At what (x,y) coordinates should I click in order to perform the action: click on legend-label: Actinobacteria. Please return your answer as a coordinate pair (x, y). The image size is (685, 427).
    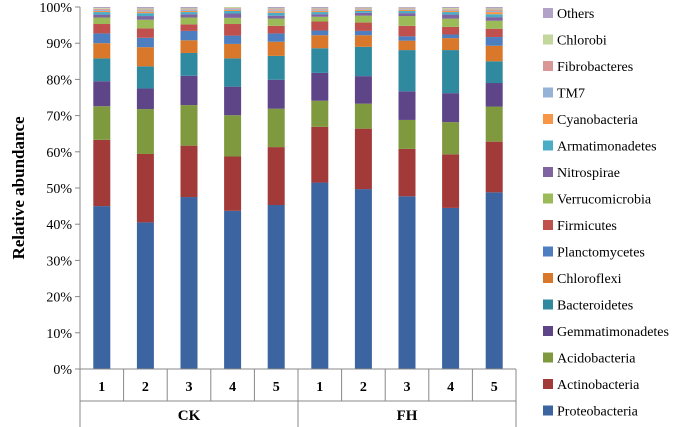
    Looking at the image, I should click on (598, 385).